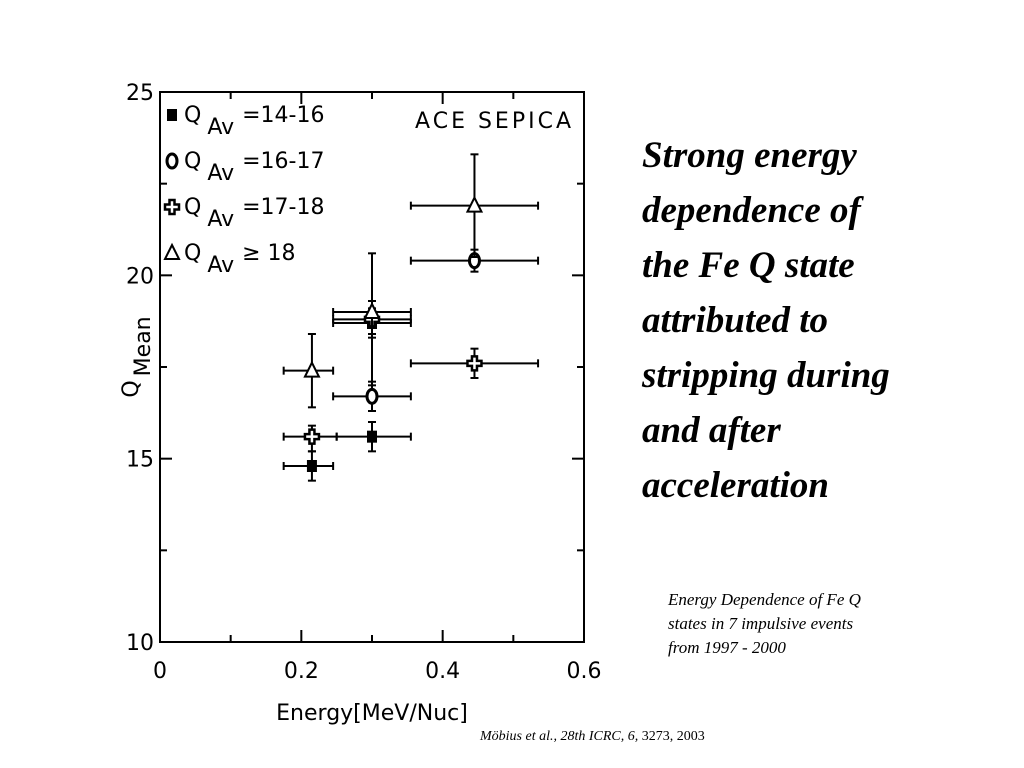 The width and height of the screenshot is (1024, 768). I want to click on citation: Möbius et al., 28th ICRC, 6, 3273, 2003, so click(592, 737).